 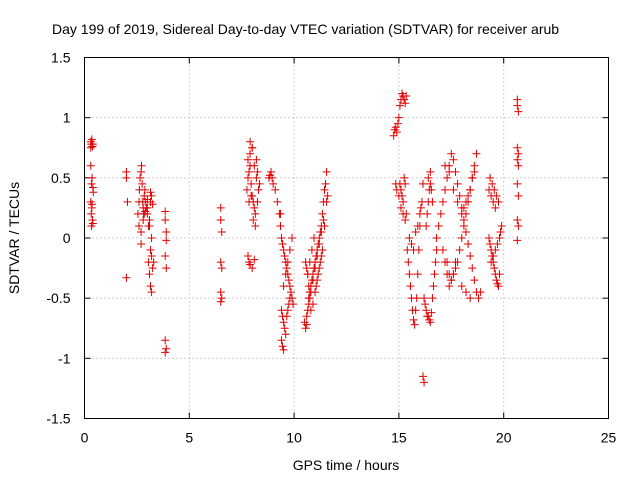 I want to click on x-axis-label: GPS time / hours, so click(x=346, y=465).